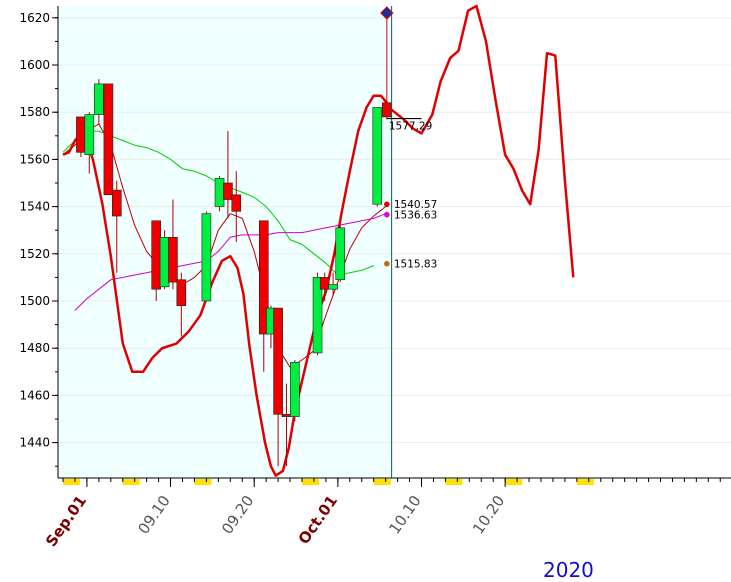 The image size is (731, 582). Describe the element at coordinates (34, 207) in the screenshot. I see `y-tick-label: 1540` at that location.